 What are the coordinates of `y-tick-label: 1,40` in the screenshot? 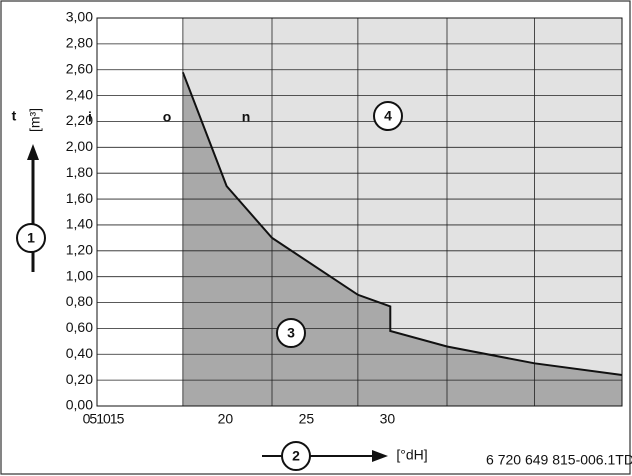 It's located at (79, 224).